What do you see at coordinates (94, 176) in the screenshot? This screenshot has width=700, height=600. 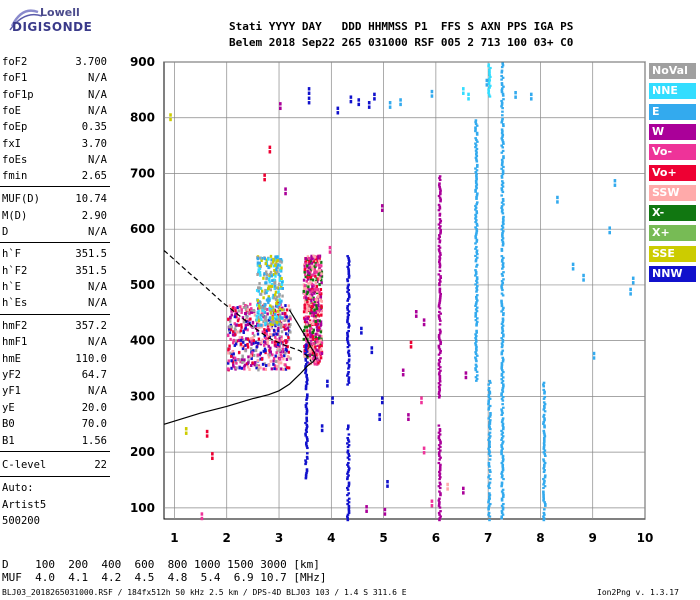 I see `param-value: 2.65` at bounding box center [94, 176].